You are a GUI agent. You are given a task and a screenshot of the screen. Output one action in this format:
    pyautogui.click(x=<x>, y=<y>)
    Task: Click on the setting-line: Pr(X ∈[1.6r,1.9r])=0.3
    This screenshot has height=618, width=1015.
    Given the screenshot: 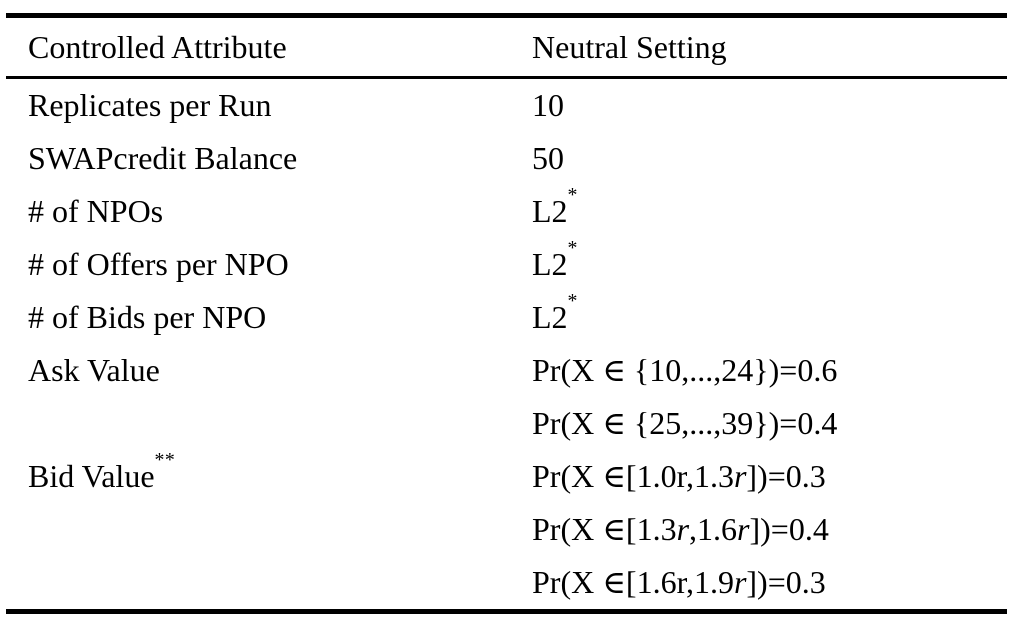 What is the action you would take?
    pyautogui.click(x=773, y=582)
    